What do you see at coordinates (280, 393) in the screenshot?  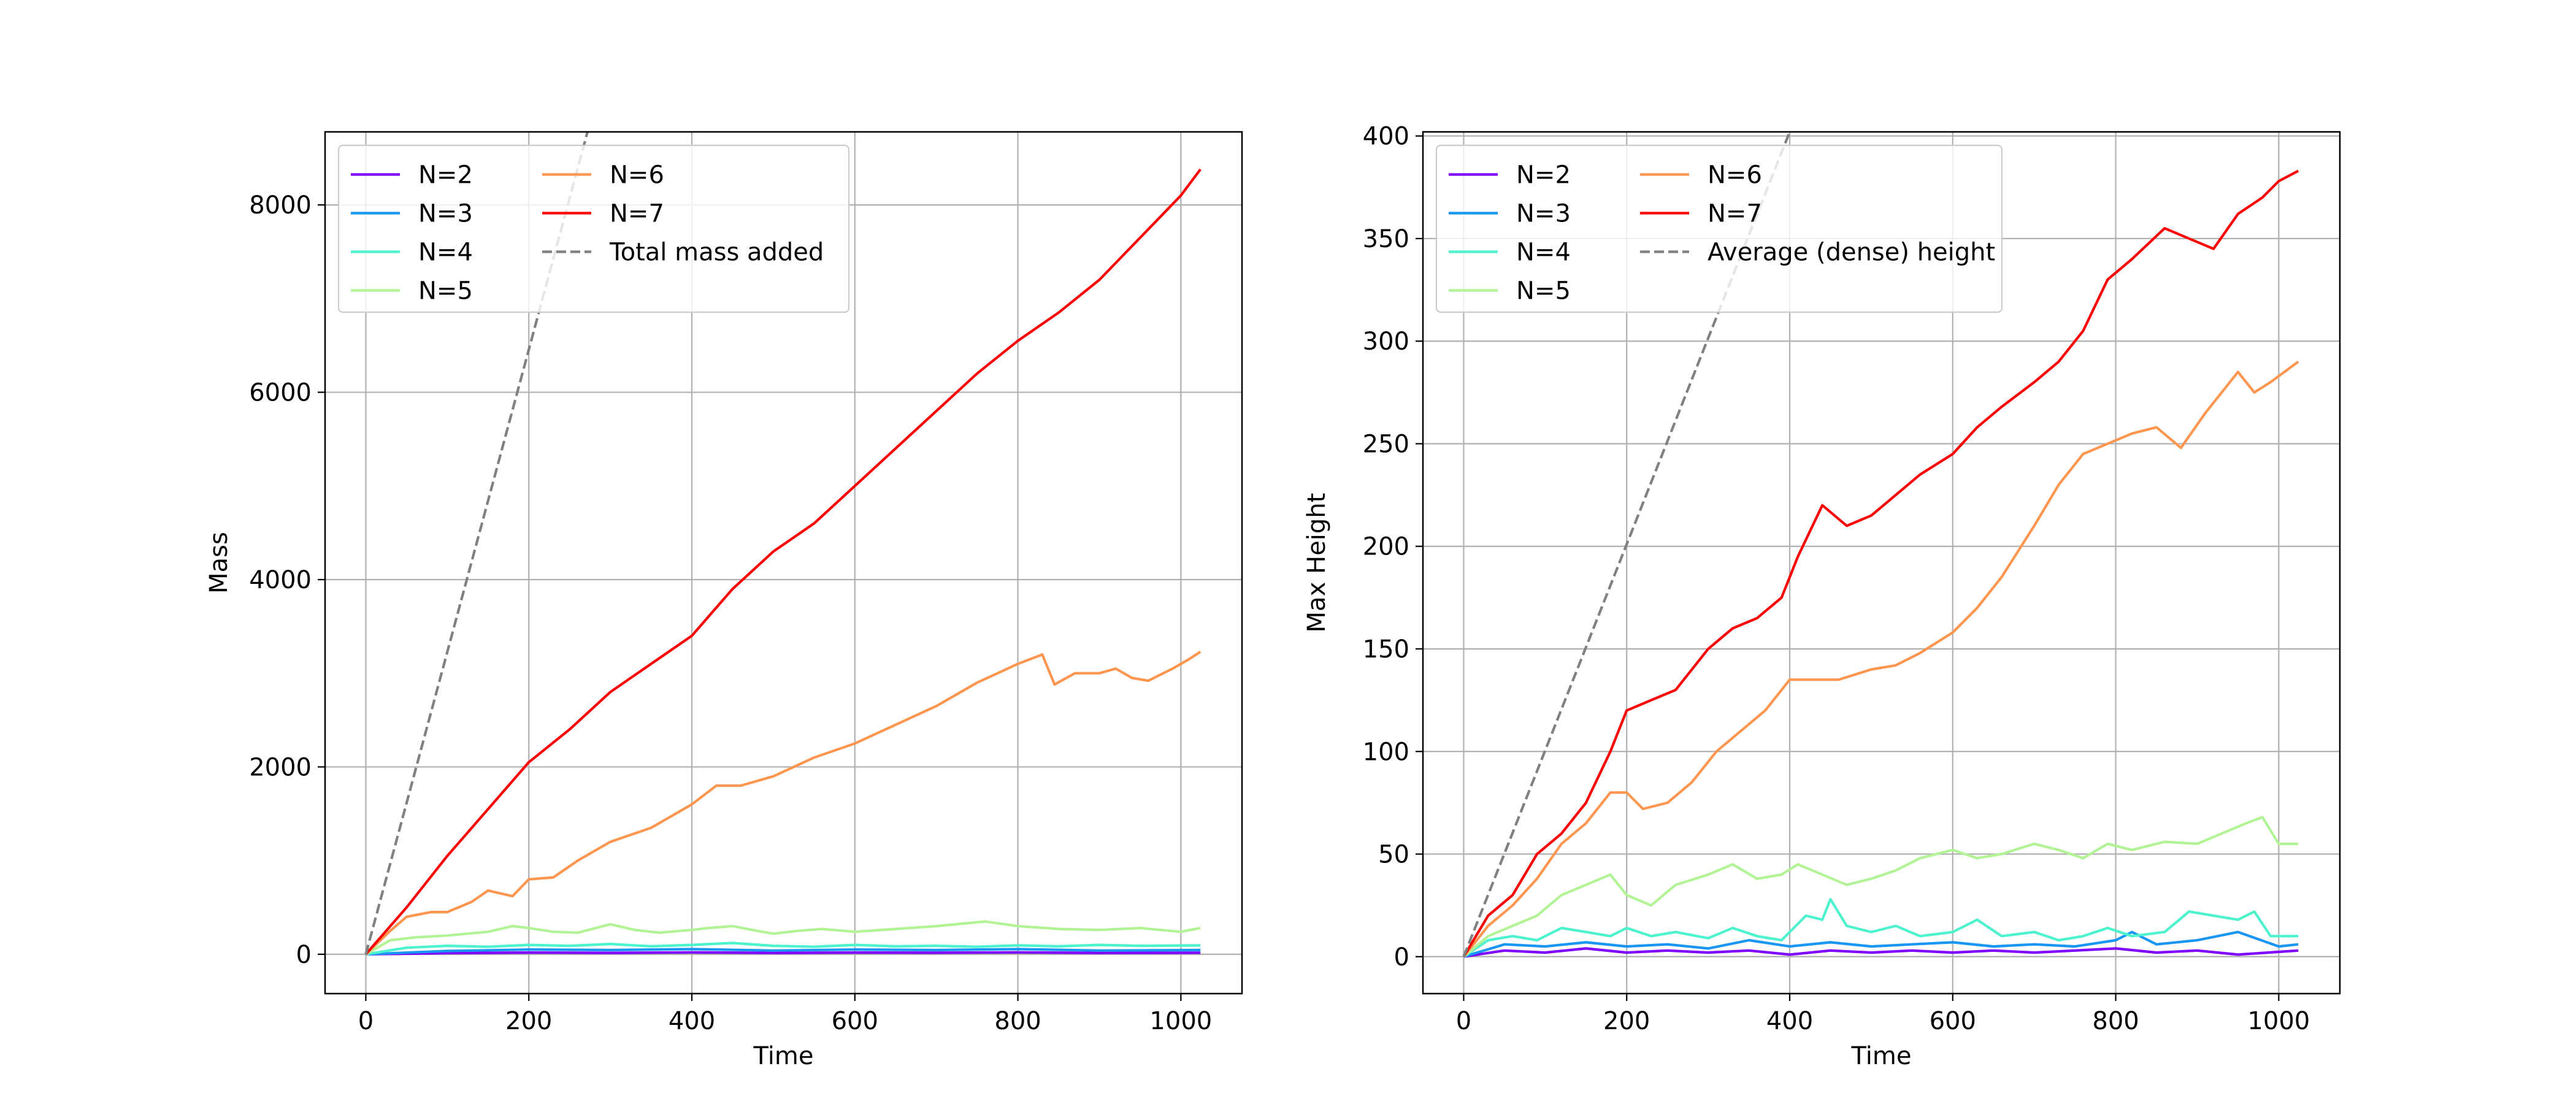 I see `y-tick-label: 6000` at bounding box center [280, 393].